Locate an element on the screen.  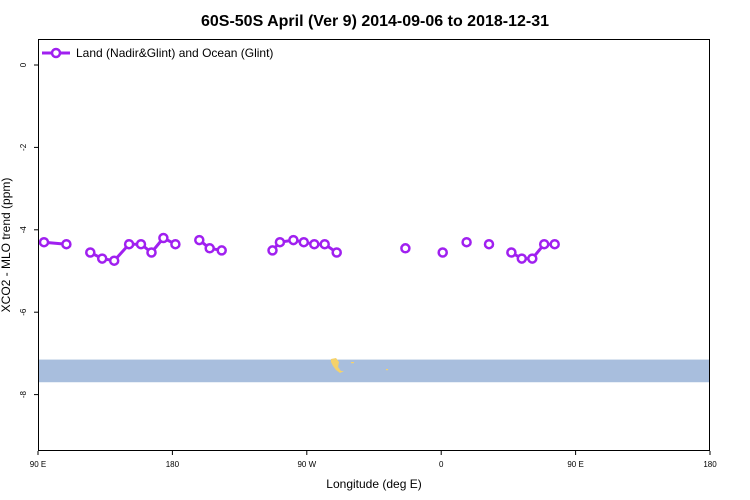
x-axis: 90 E 180 90 W 0 90 E 180 is located at coordinates (373, 460).